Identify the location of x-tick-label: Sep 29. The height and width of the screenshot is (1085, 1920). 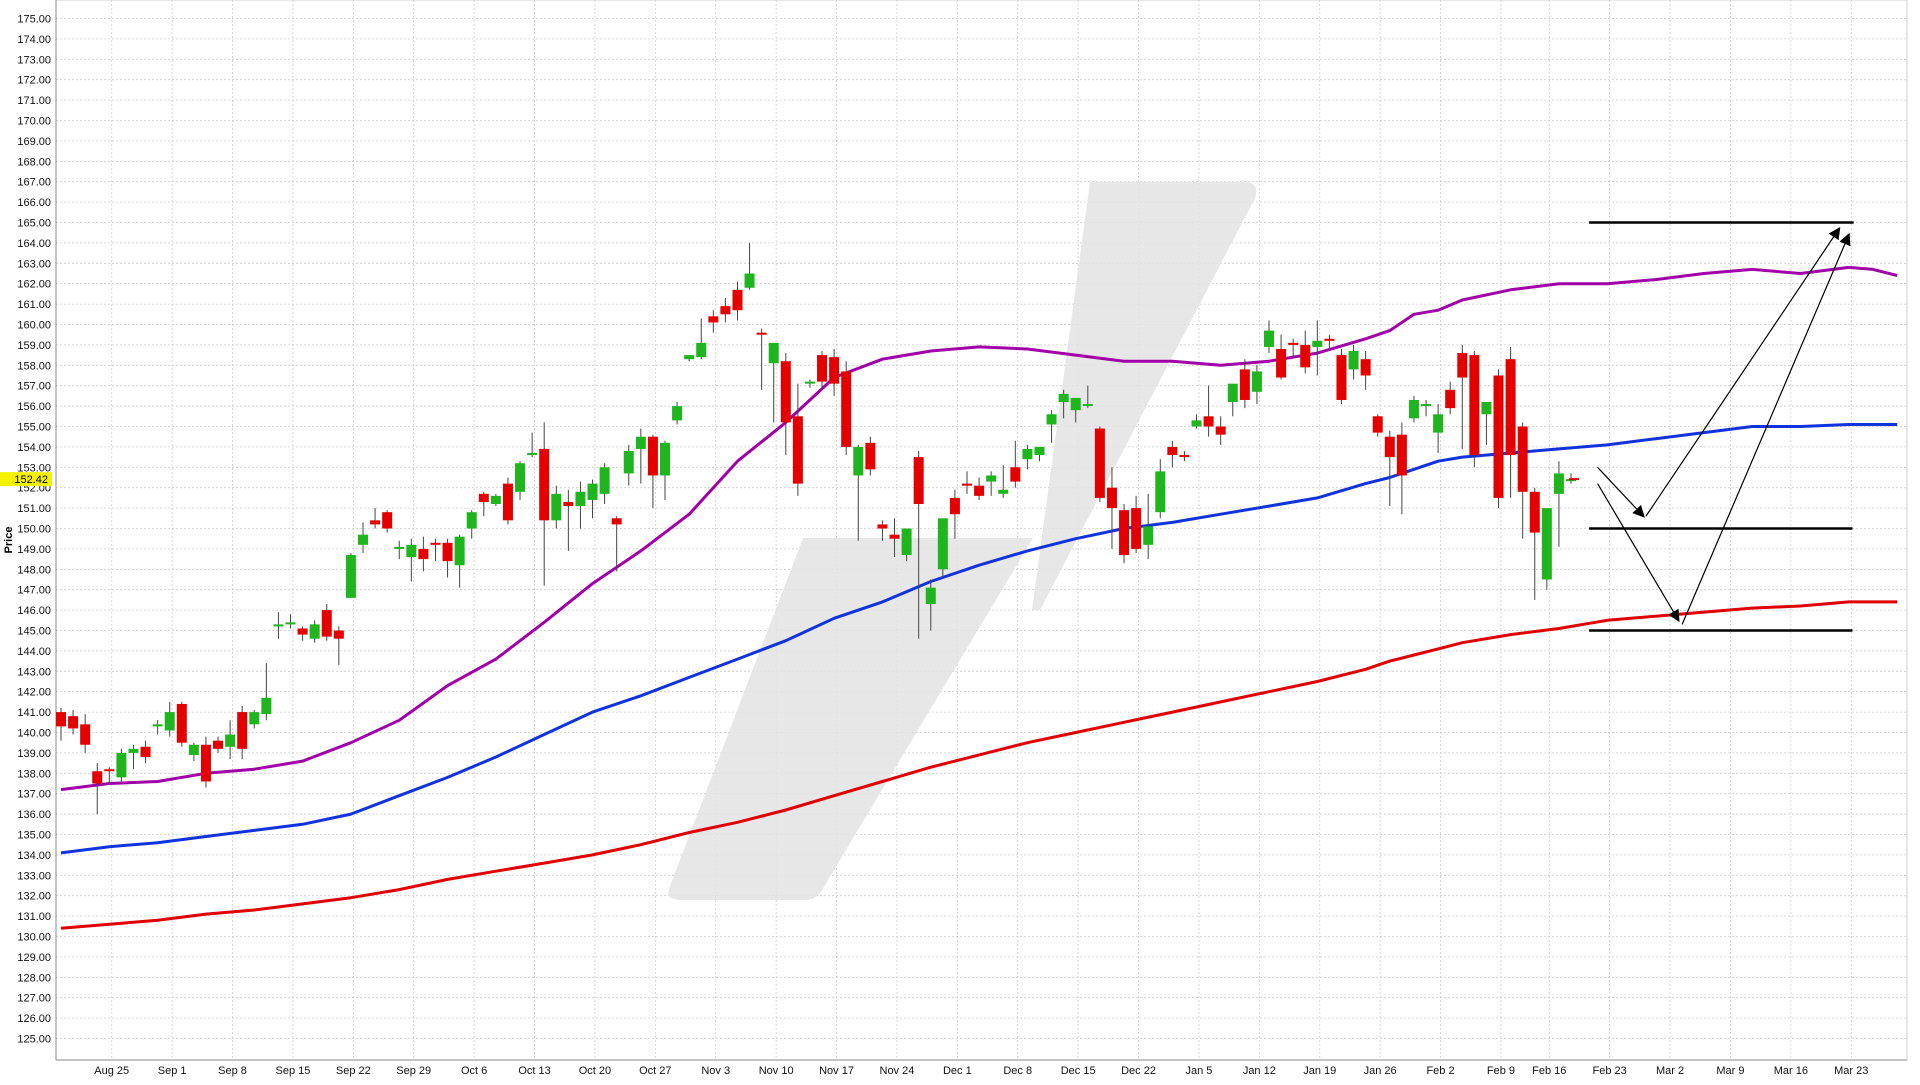
(413, 1071).